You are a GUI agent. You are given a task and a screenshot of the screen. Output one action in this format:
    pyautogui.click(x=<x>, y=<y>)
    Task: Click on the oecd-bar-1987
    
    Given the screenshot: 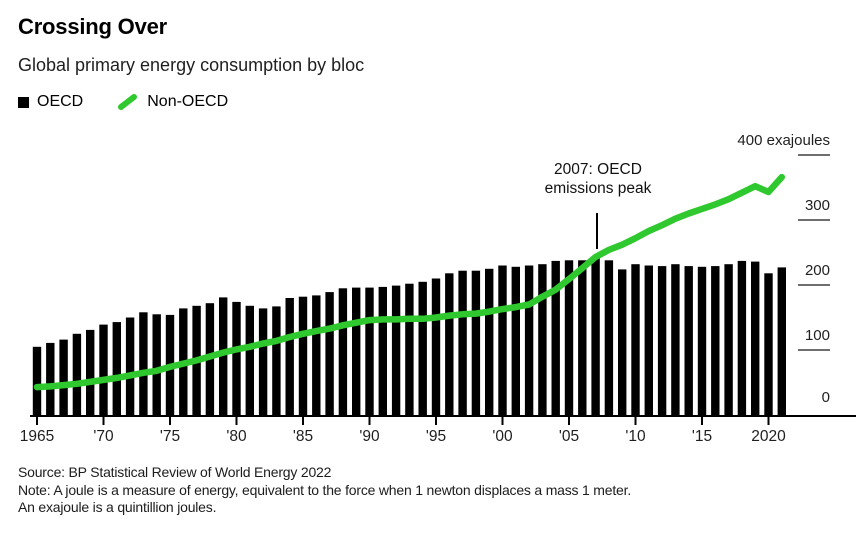 What is the action you would take?
    pyautogui.click(x=329, y=353)
    